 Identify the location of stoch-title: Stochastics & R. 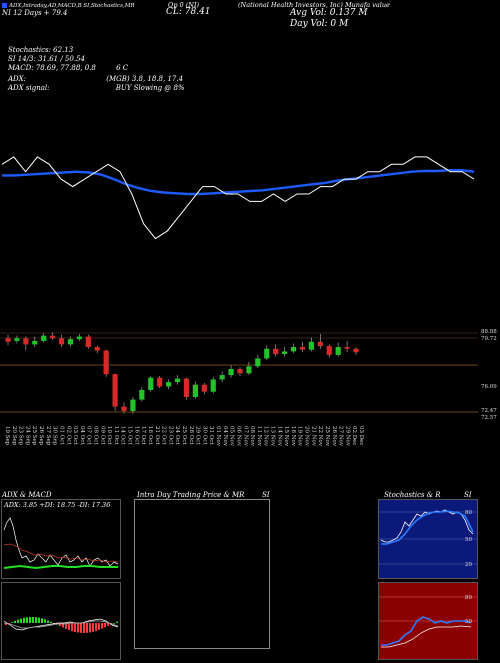
(412, 495).